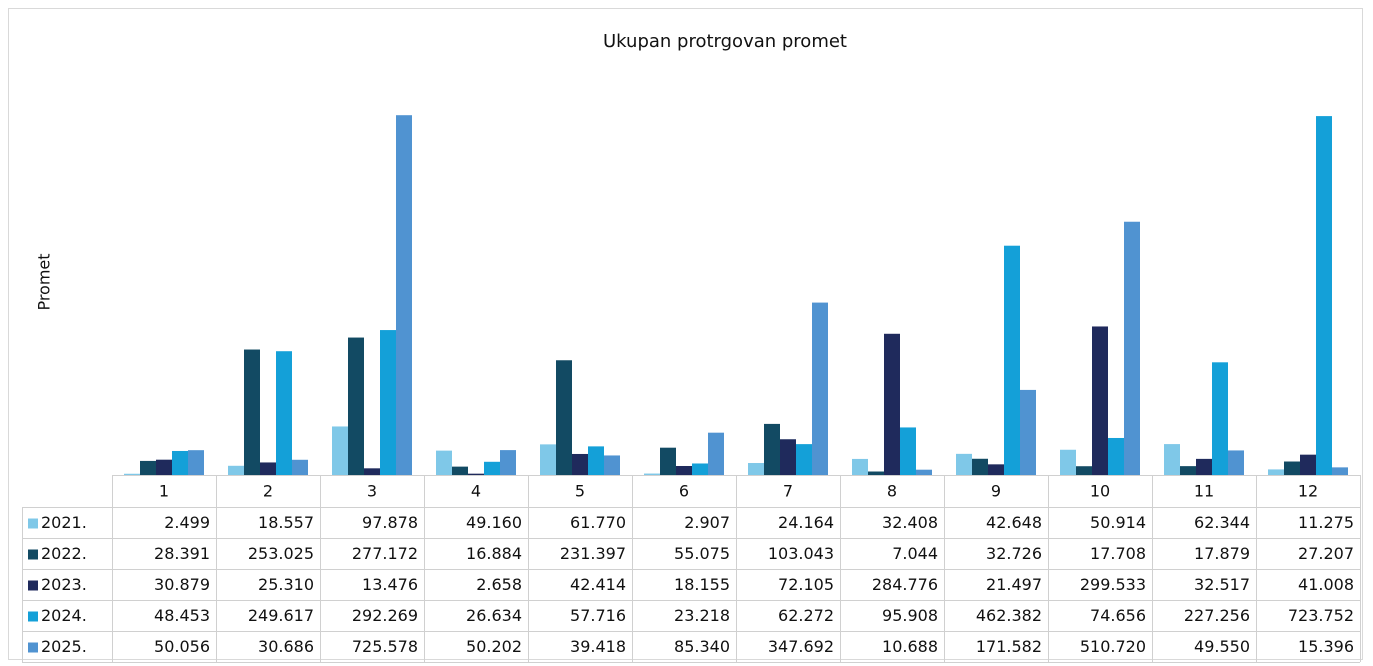 The width and height of the screenshot is (1373, 666). What do you see at coordinates (1014, 553) in the screenshot?
I see `table-value: 32.726` at bounding box center [1014, 553].